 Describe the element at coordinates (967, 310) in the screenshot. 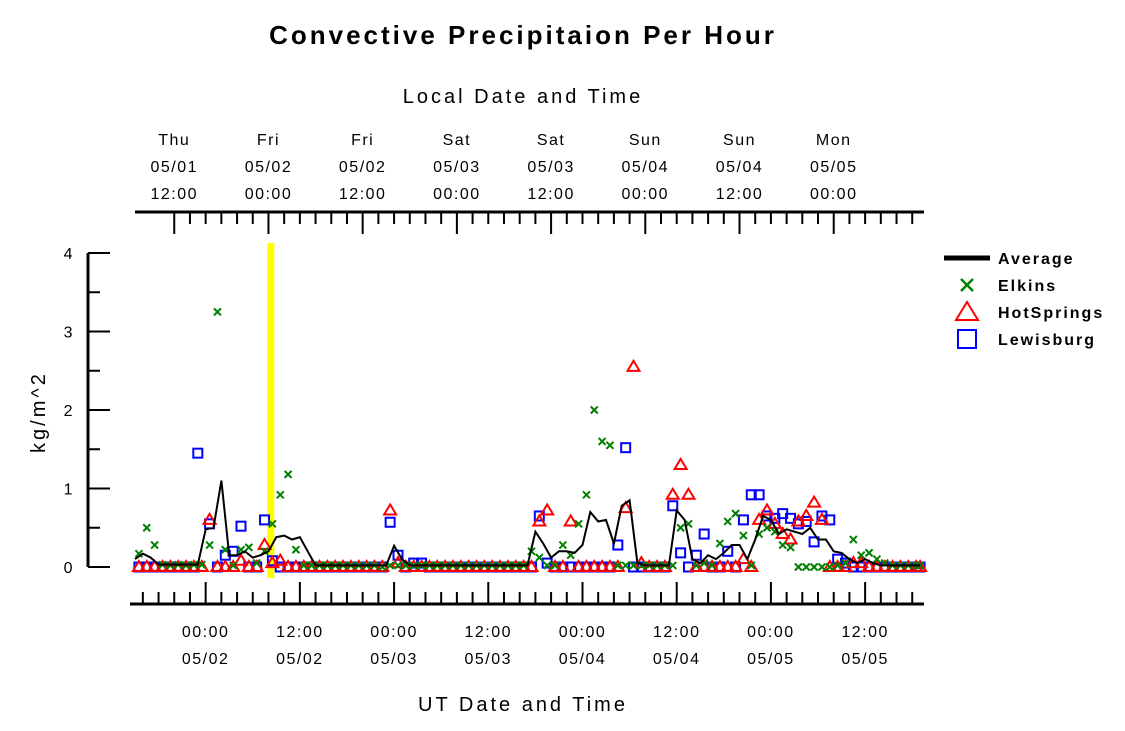

I see `legend-hotsprings-swatch` at that location.